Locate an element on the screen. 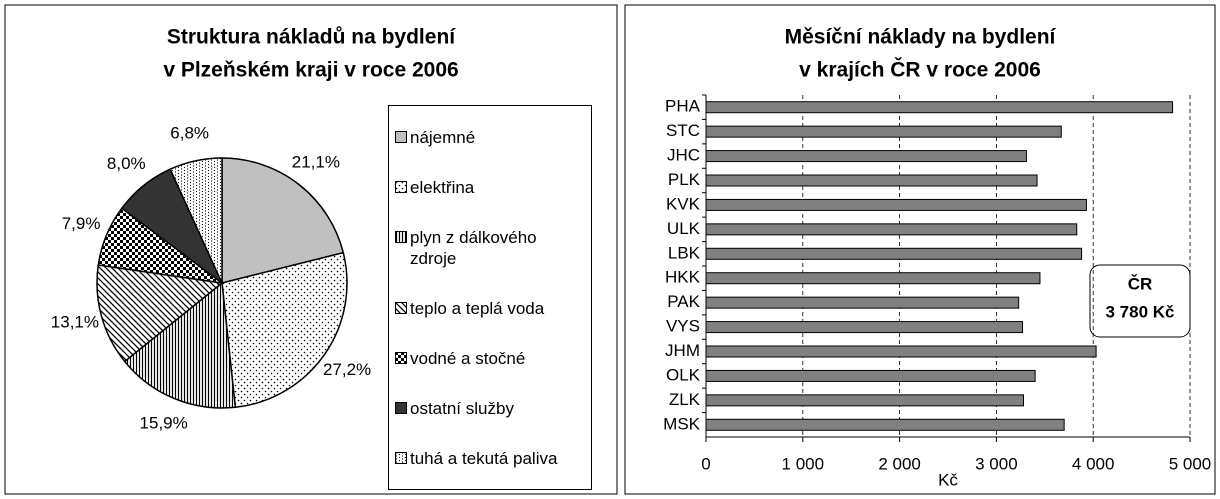 The width and height of the screenshot is (1220, 499). x-tick-label: 3 000 is located at coordinates (996, 463).